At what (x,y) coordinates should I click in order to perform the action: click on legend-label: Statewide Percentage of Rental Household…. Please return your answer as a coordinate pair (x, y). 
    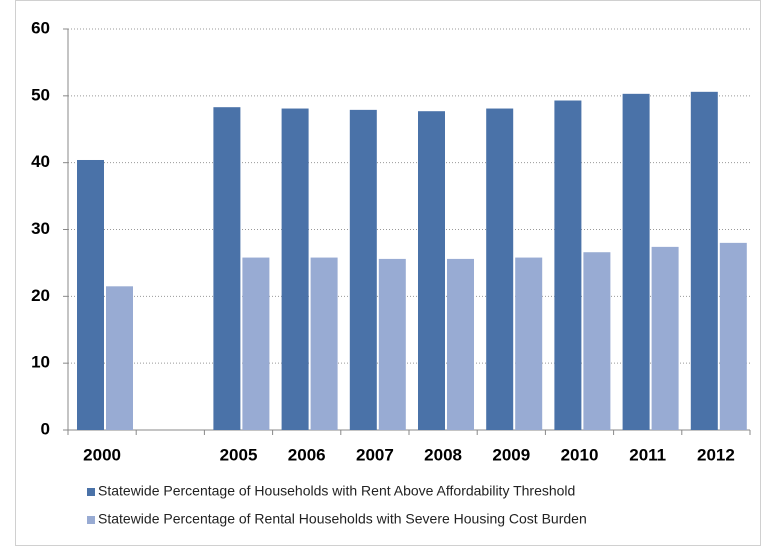
    Looking at the image, I should click on (342, 519).